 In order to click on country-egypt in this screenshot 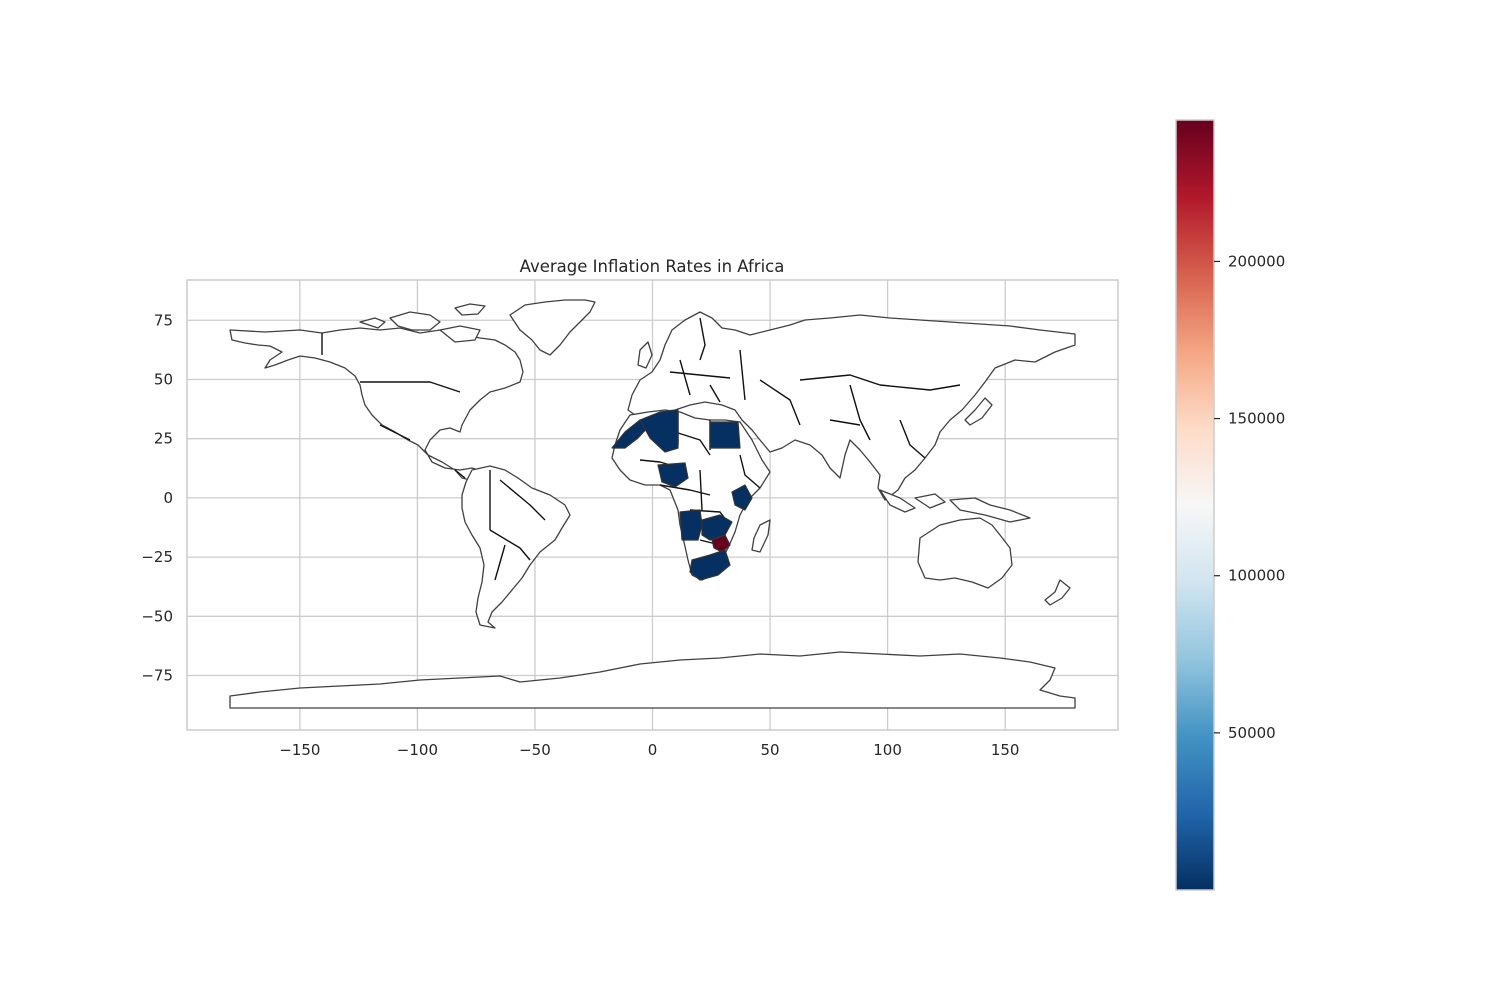, I will do `click(725, 435)`.